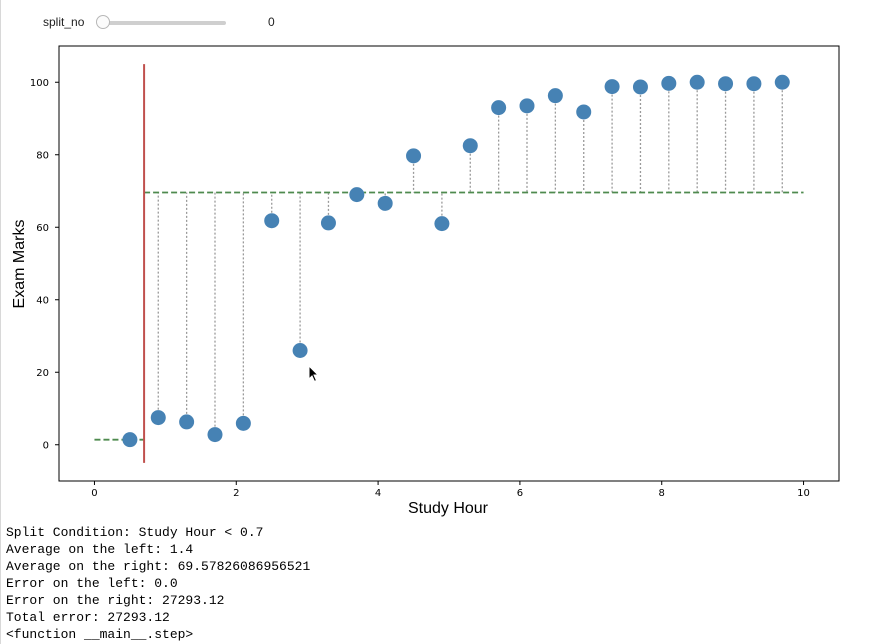 Image resolution: width=896 pixels, height=644 pixels. Describe the element at coordinates (803, 493) in the screenshot. I see `x-tick-label: 10` at that location.